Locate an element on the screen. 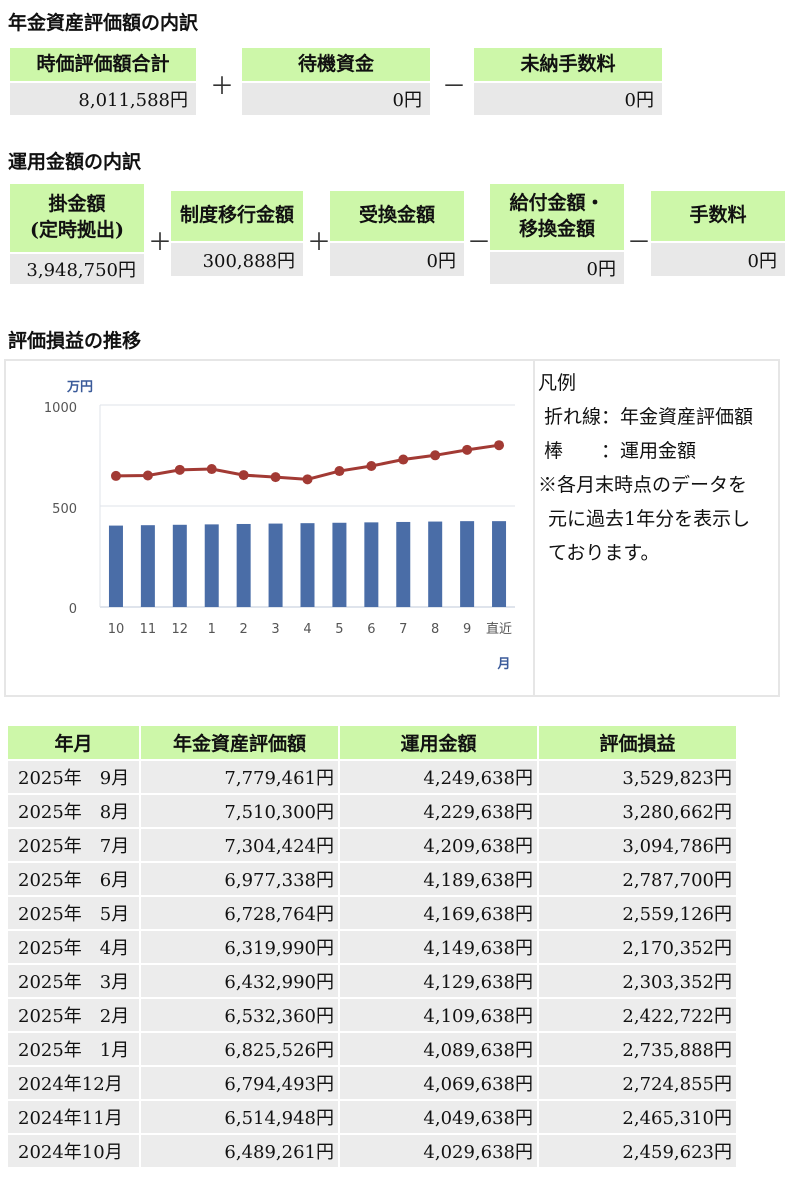  x-tick-label: 12 is located at coordinates (180, 629).